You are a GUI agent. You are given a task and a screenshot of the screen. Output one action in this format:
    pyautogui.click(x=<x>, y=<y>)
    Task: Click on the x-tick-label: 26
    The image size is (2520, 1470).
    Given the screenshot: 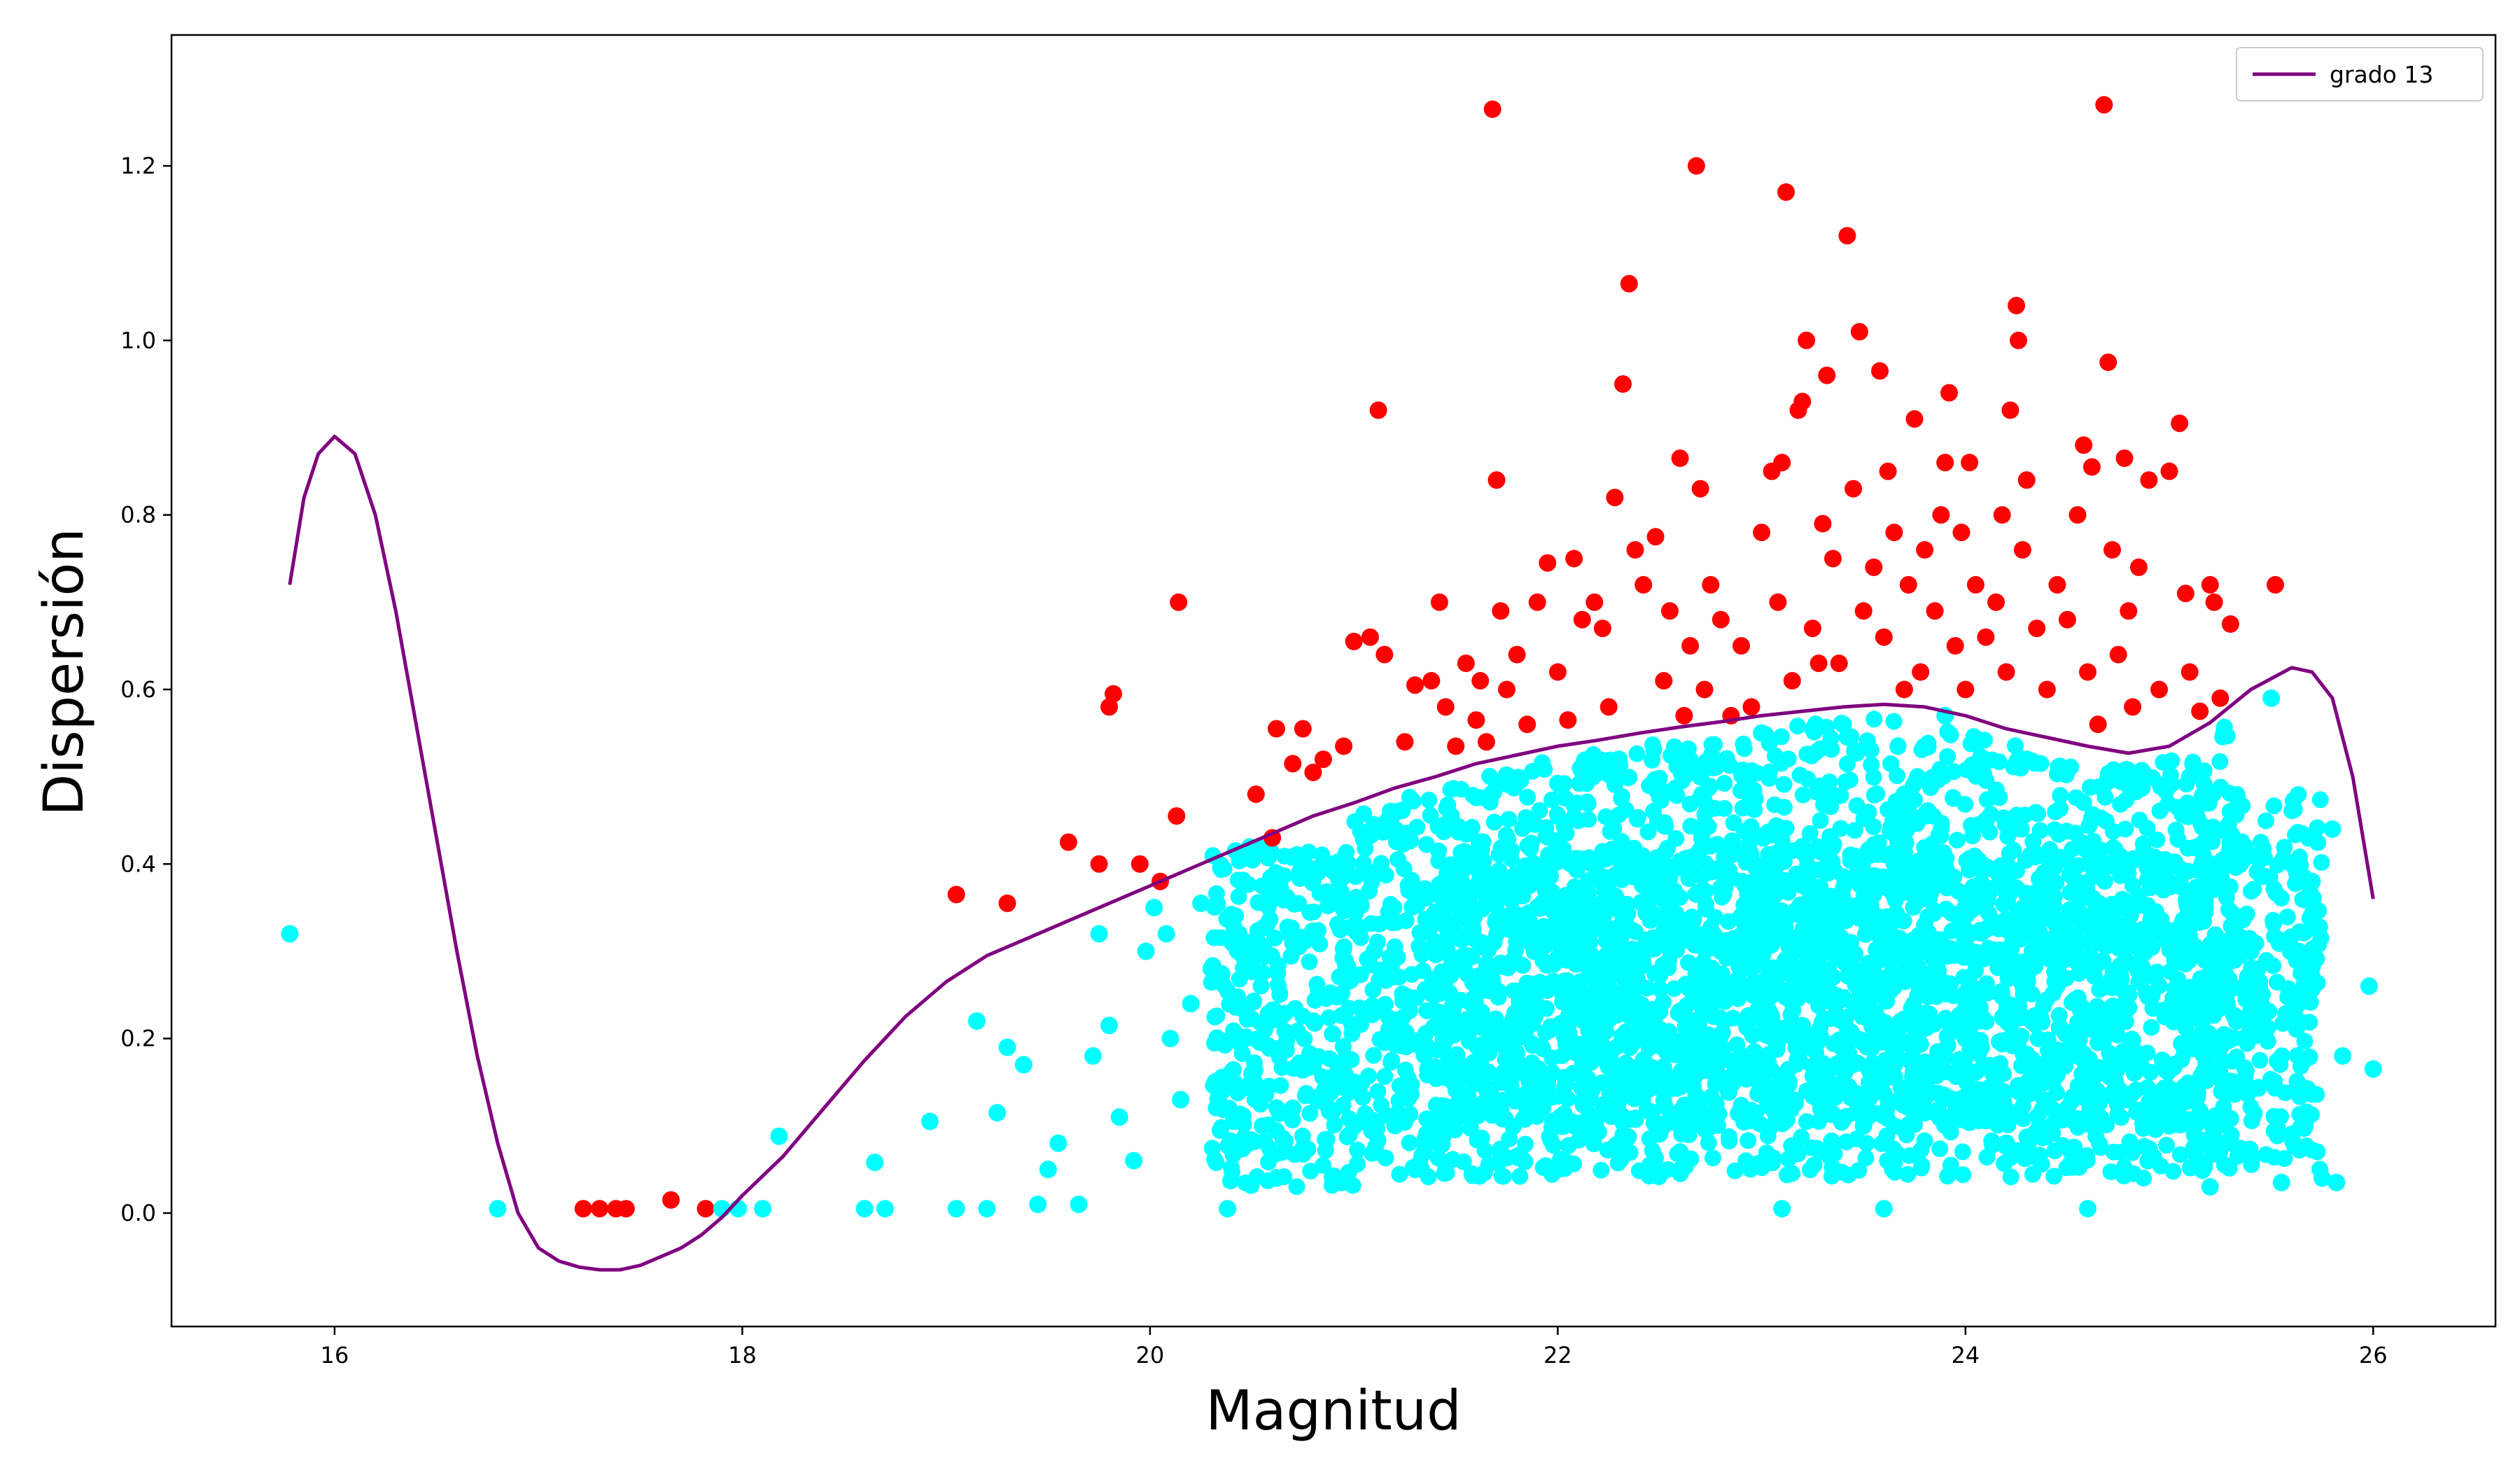 What is the action you would take?
    pyautogui.click(x=2373, y=1355)
    